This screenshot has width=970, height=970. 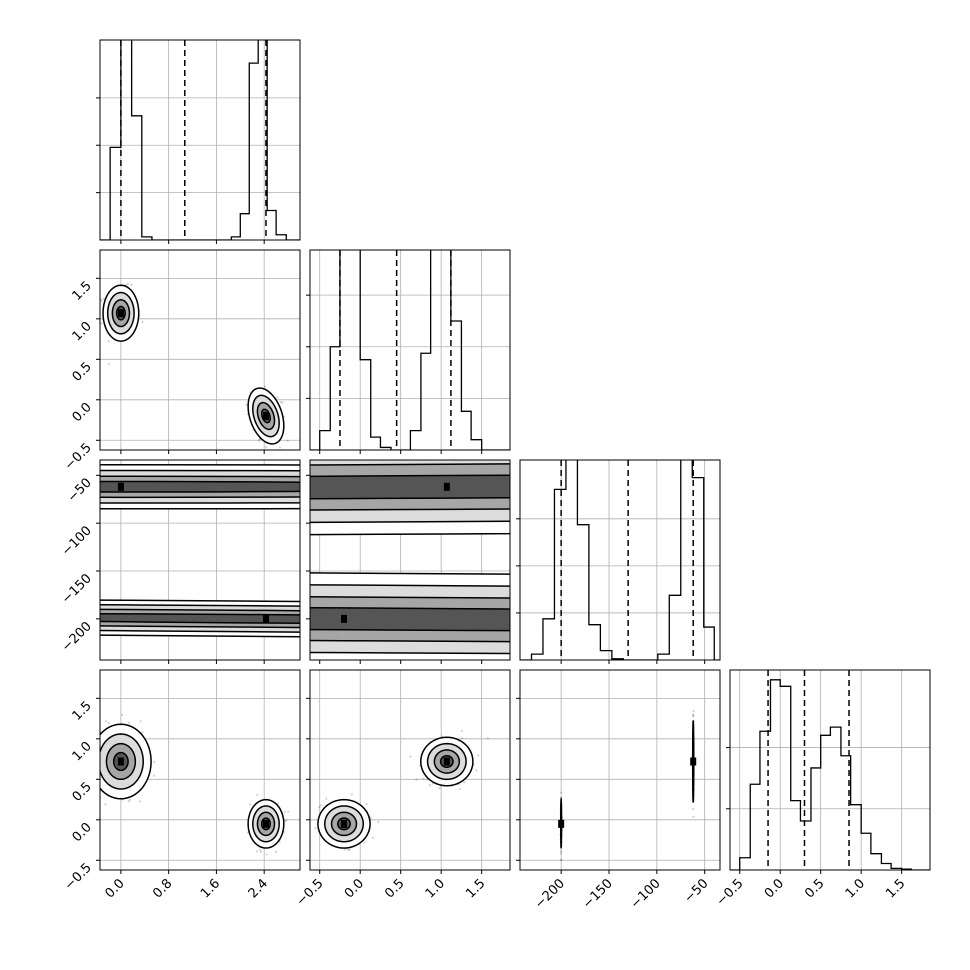 I want to click on x-tick-label: 1.0, so click(x=435, y=888).